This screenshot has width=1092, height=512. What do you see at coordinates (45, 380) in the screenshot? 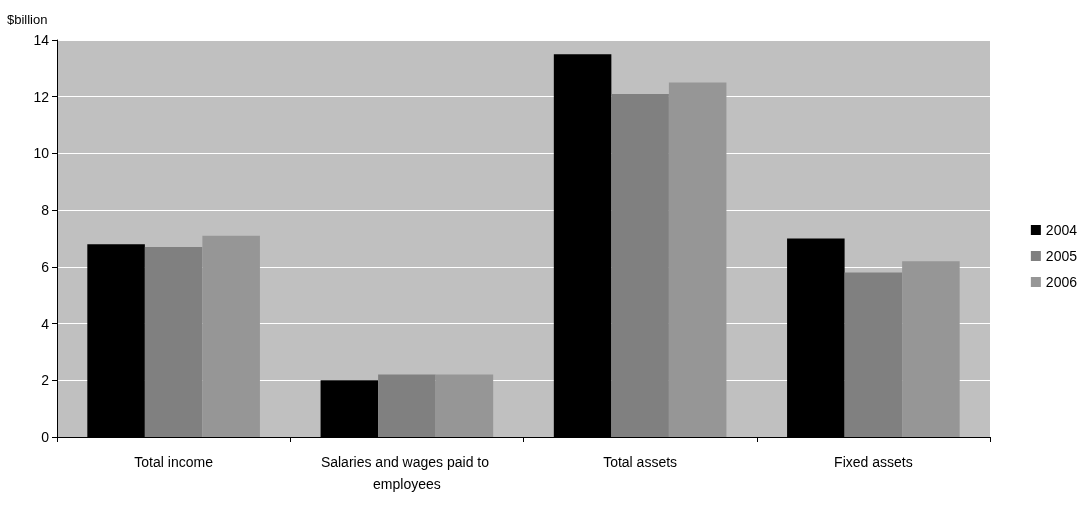
I see `y-tick-label: 2` at bounding box center [45, 380].